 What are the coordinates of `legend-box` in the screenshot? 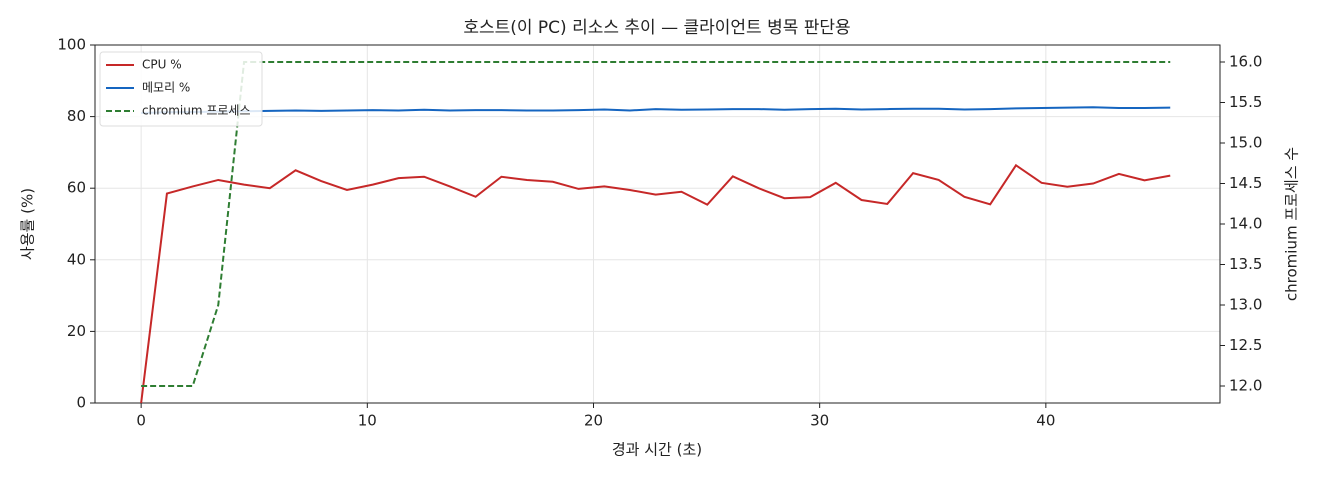 It's located at (181, 89).